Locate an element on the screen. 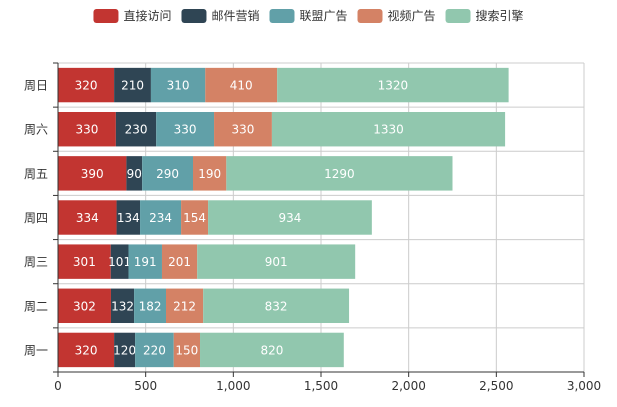 The image size is (617, 407). y-category-label: 周一 is located at coordinates (36, 350).